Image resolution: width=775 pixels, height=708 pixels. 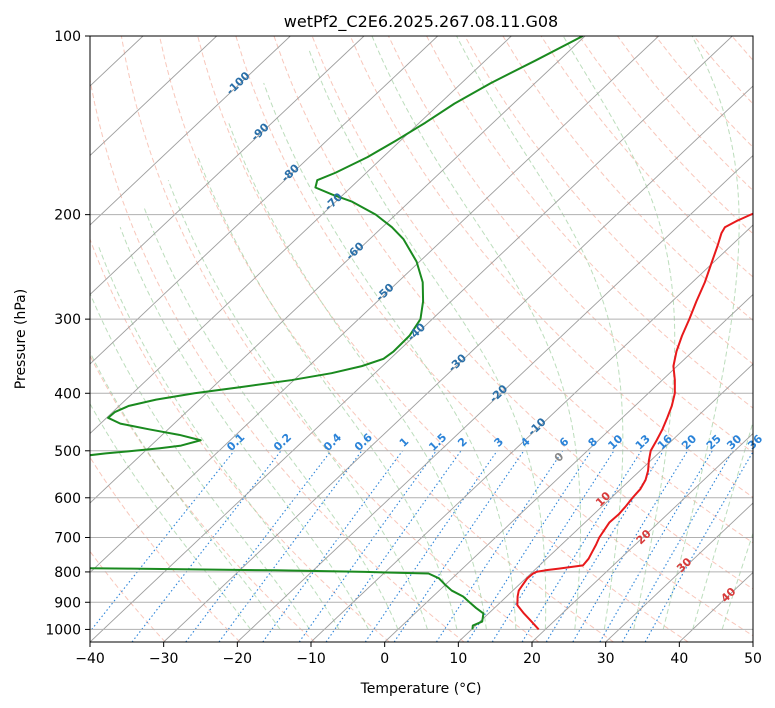 I want to click on mixing-ratio-label: 4, so click(x=525, y=442).